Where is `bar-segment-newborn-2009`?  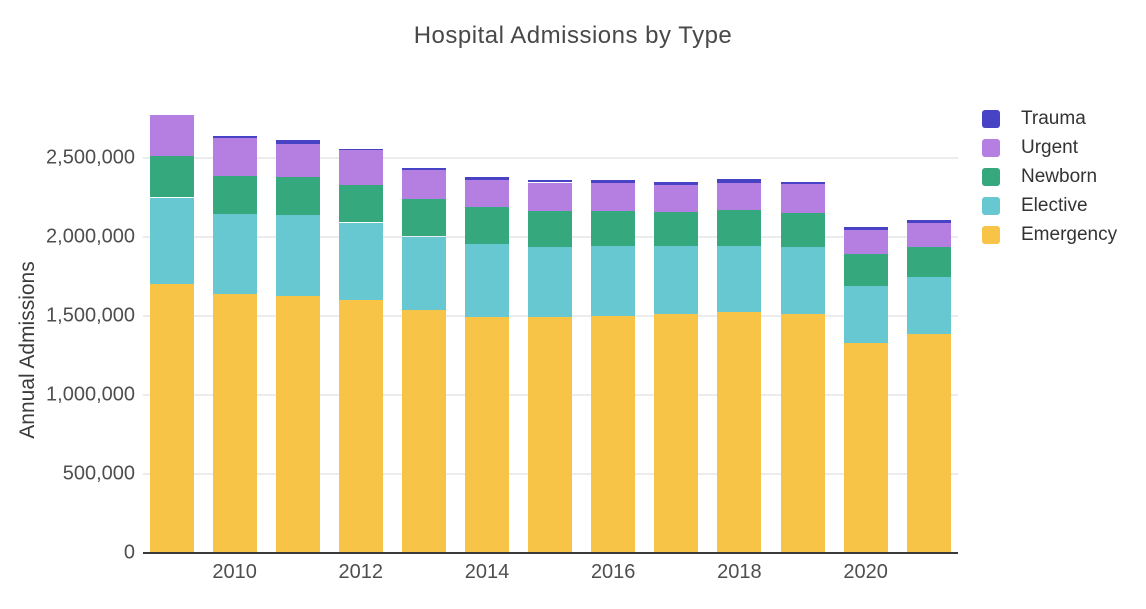 bar-segment-newborn-2009 is located at coordinates (171, 176).